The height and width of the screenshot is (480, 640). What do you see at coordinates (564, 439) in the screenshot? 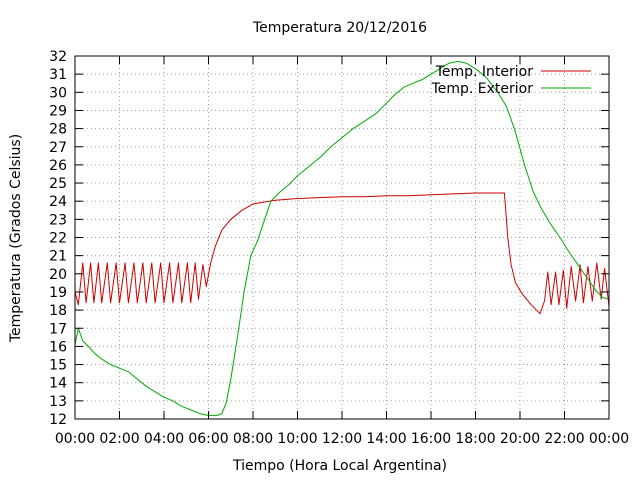
I see `x-tick-label: 22:00` at bounding box center [564, 439].